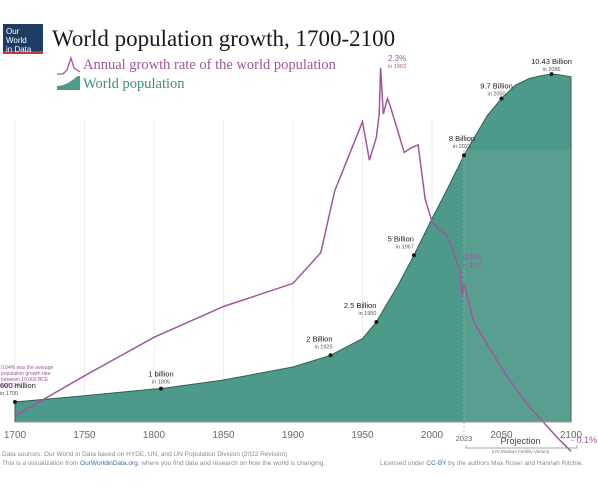 The width and height of the screenshot is (598, 487). I want to click on population-sublabel-1927: in 1925, so click(323, 347).